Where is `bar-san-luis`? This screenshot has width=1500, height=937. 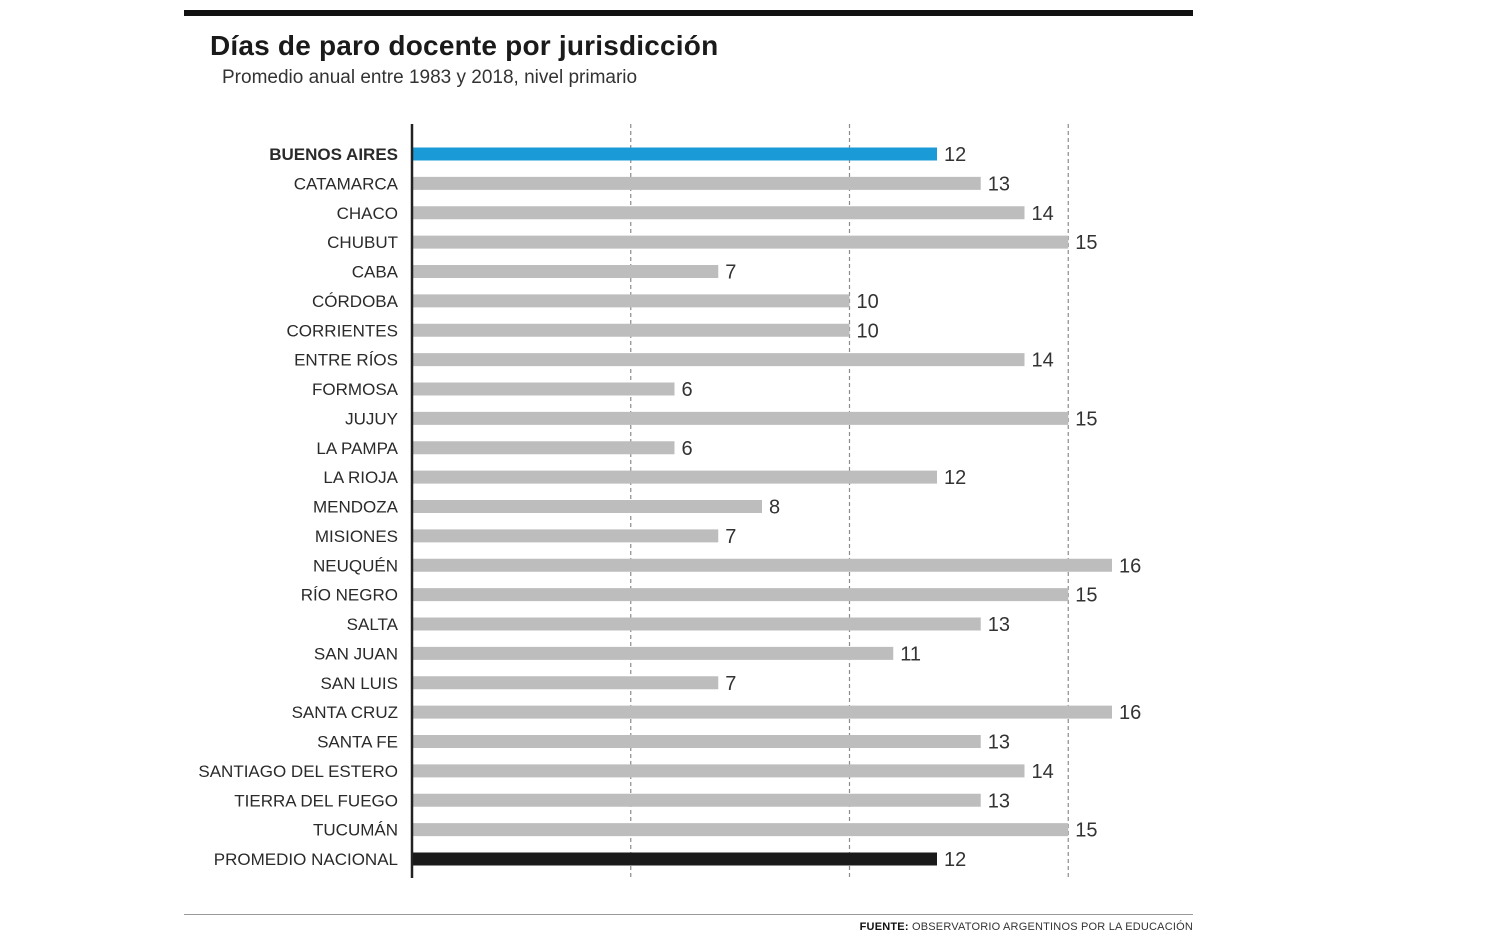
bar-san-luis is located at coordinates (565, 683).